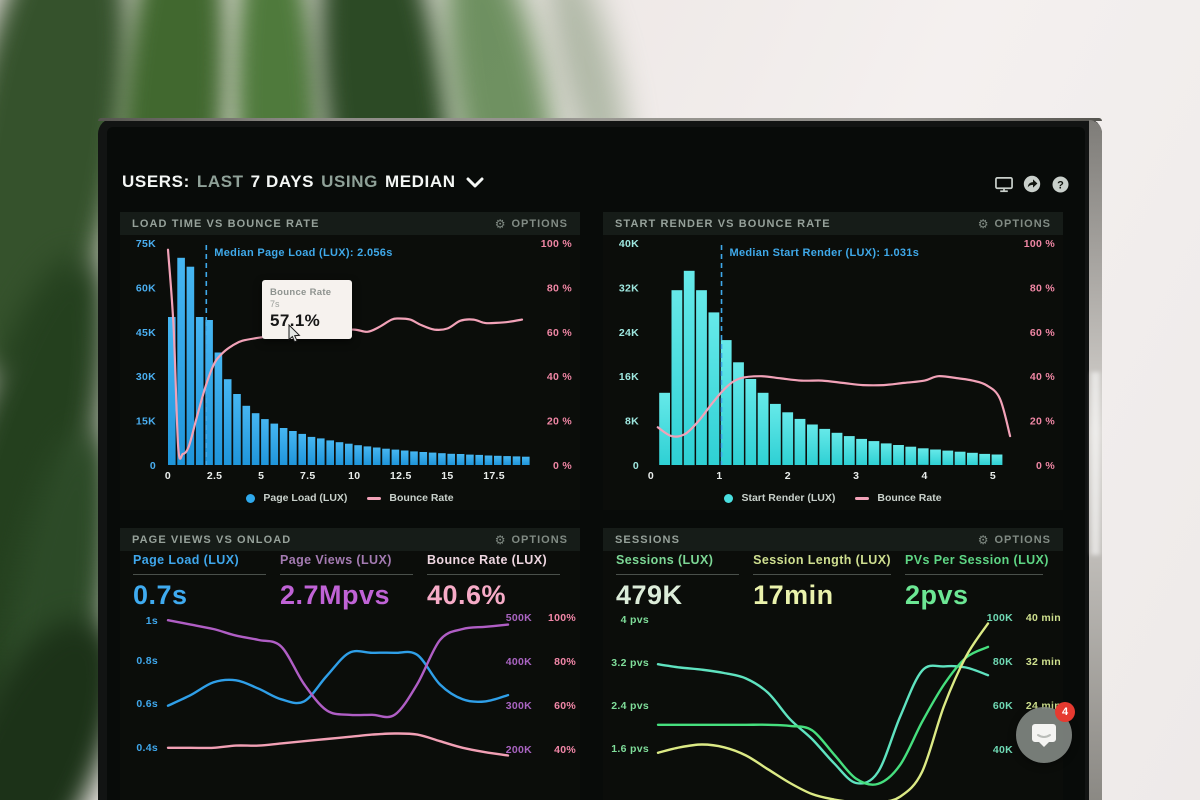 The height and width of the screenshot is (800, 1200). I want to click on stat-pvs-per-session: PVs Per Session (LUX) 2pvs, so click(981, 582).